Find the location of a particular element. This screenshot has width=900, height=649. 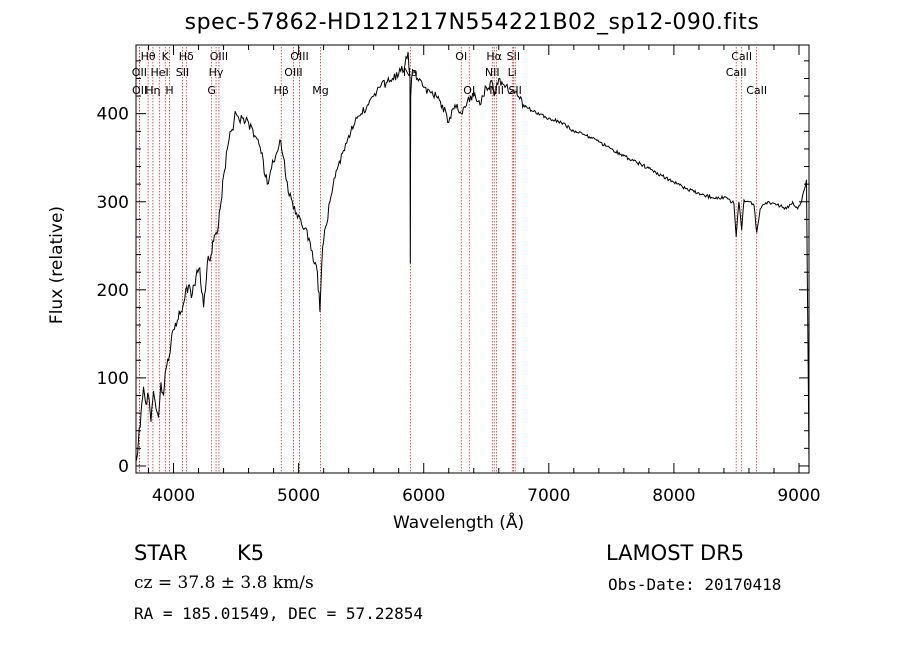

spectral-subclass: K5 is located at coordinates (251, 553).